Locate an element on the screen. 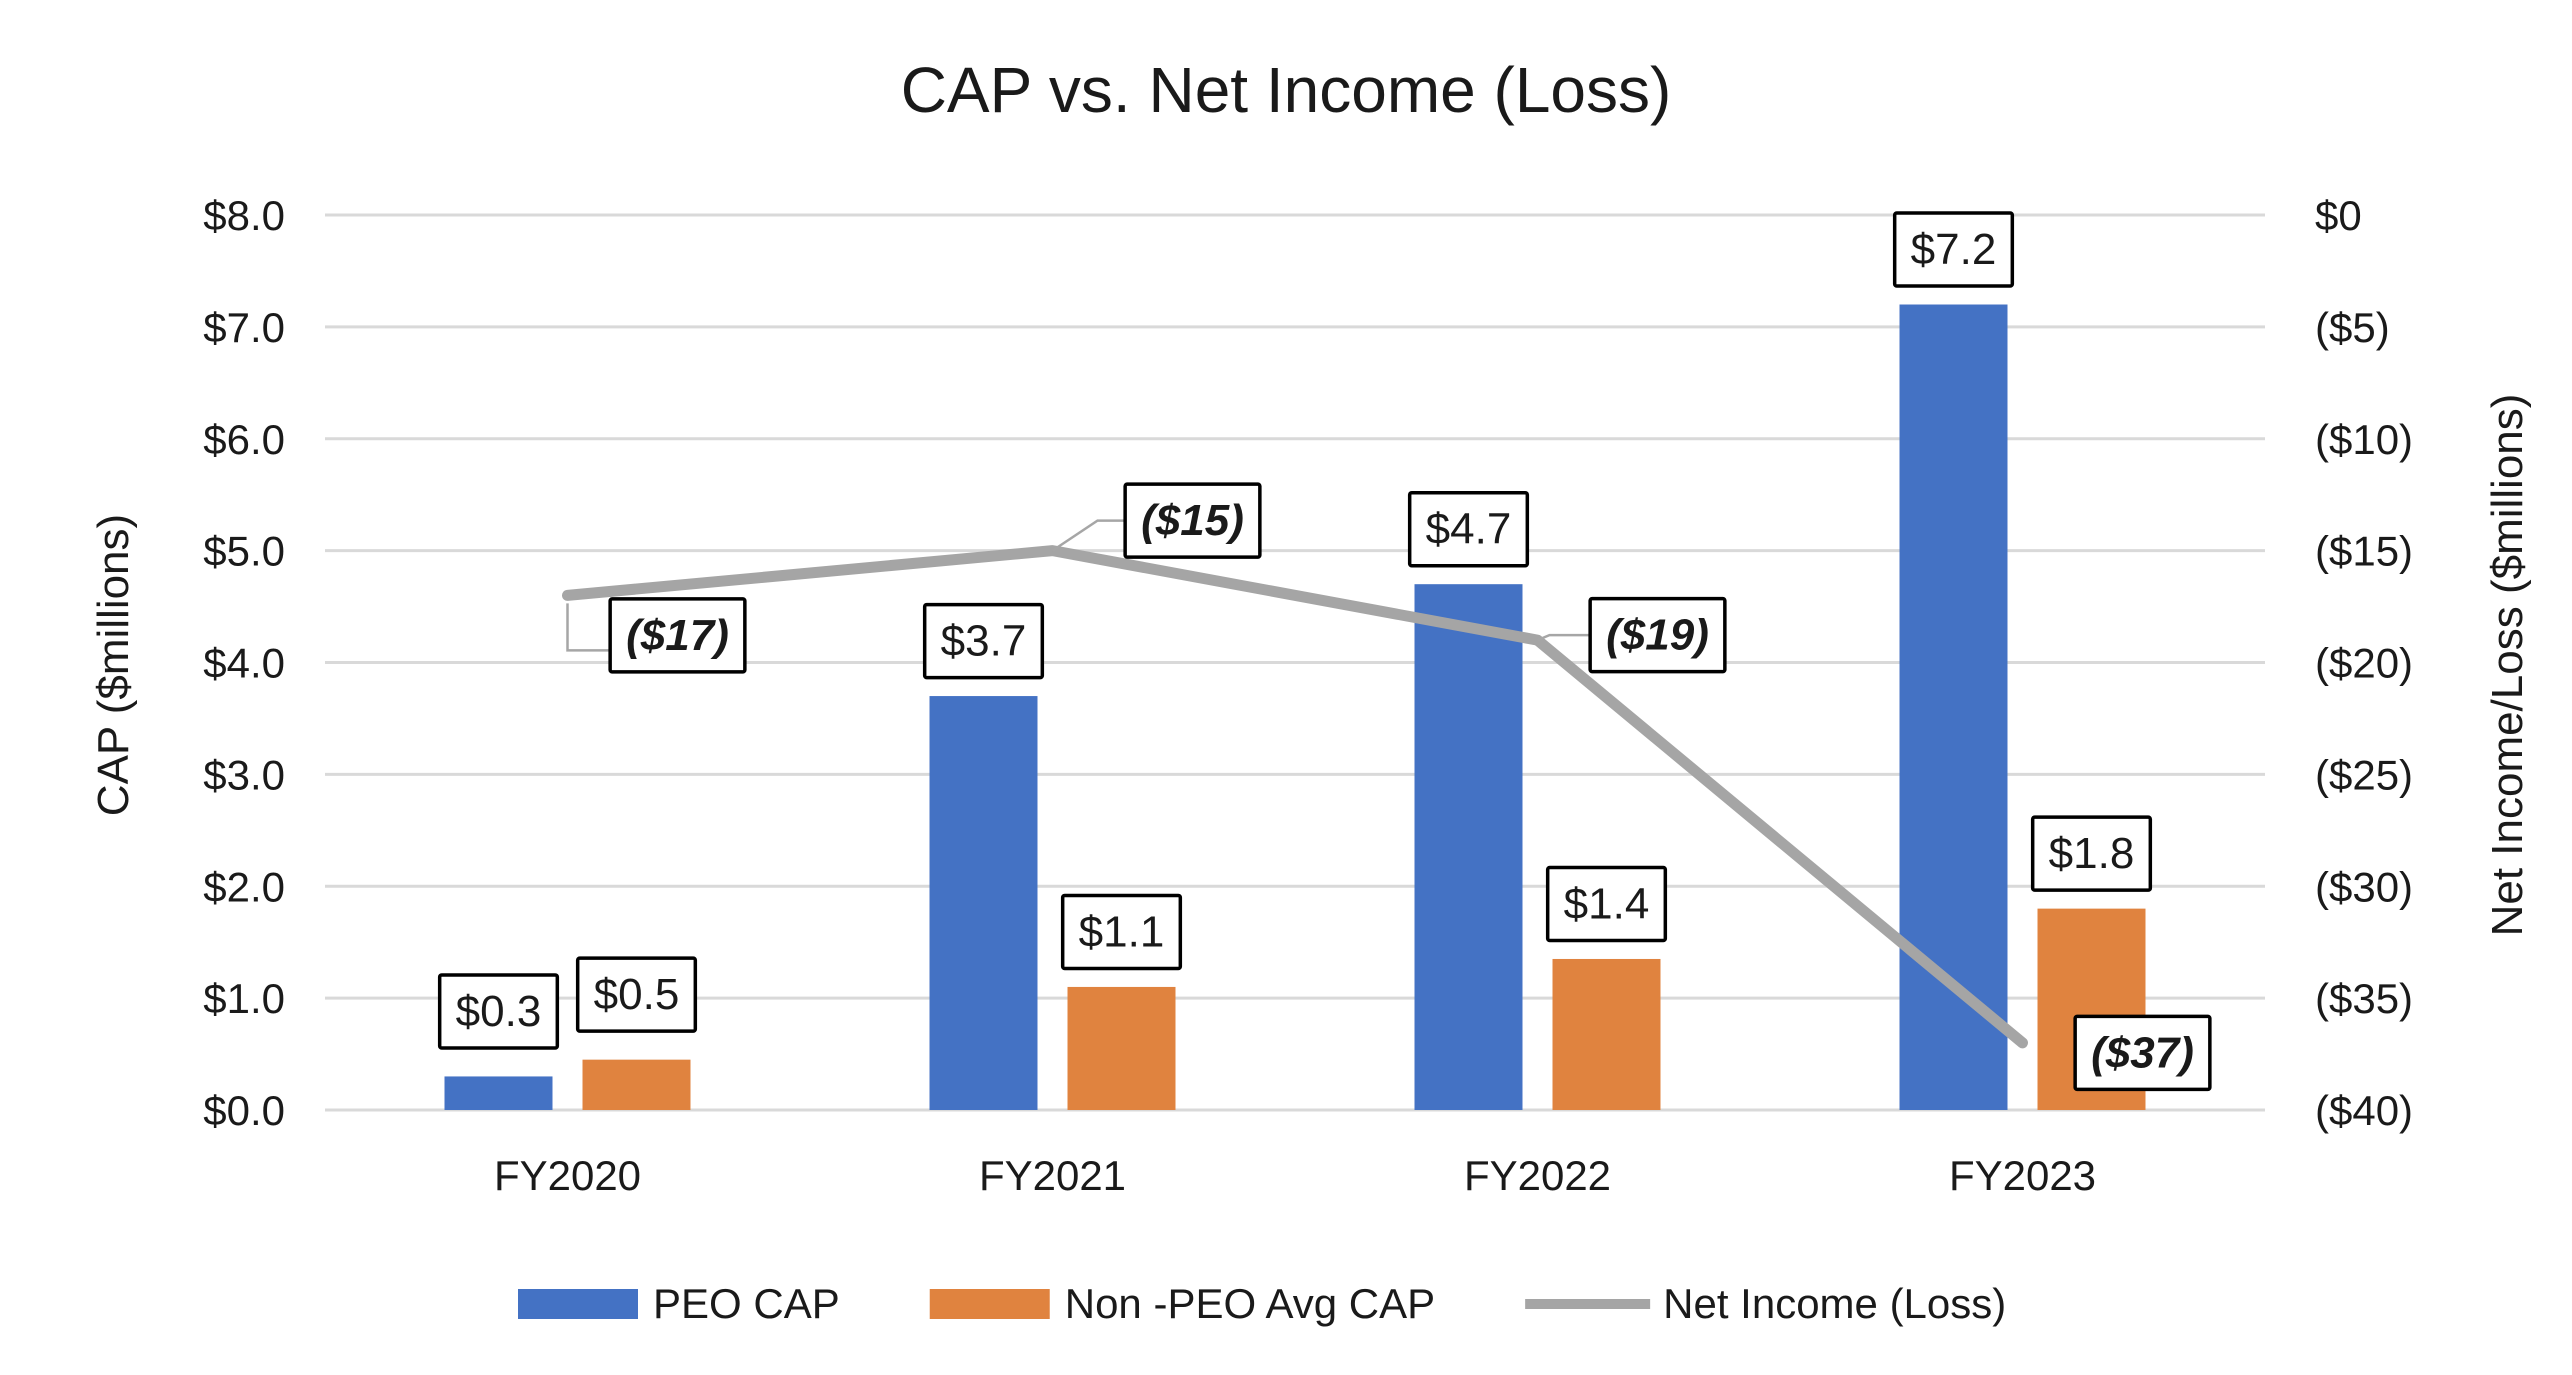  left-axis-ticks: $0.0 $1.0 $2.0 $3.0 $4.0 $5.0 $6.0 $7.0 $8.0 is located at coordinates (244, 663).